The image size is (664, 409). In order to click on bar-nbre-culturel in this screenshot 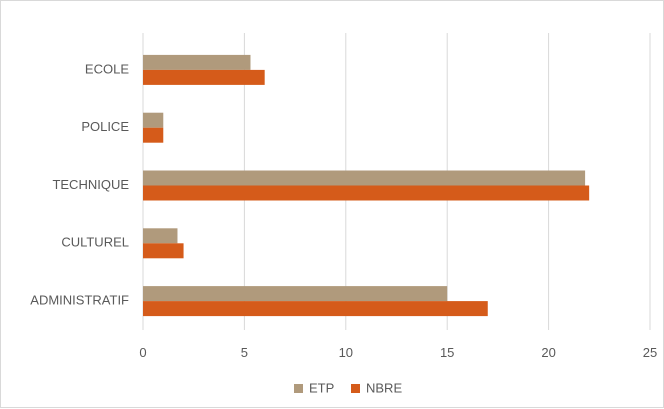, I will do `click(163, 251)`.